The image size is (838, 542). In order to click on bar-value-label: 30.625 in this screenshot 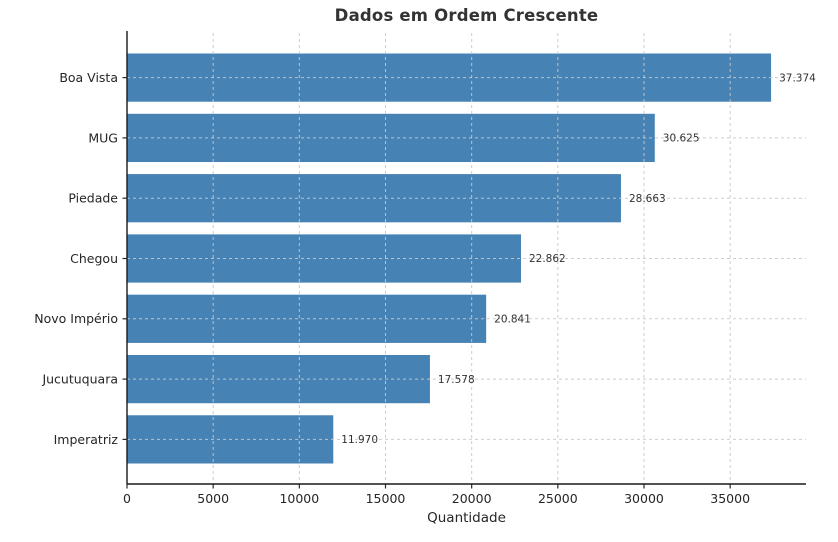, I will do `click(681, 139)`.